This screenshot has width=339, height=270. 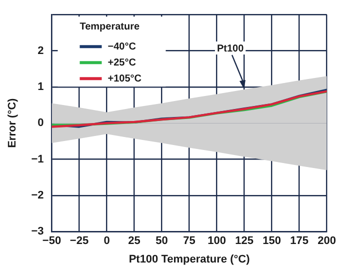 I want to click on x-tick-label: 0, so click(x=107, y=241).